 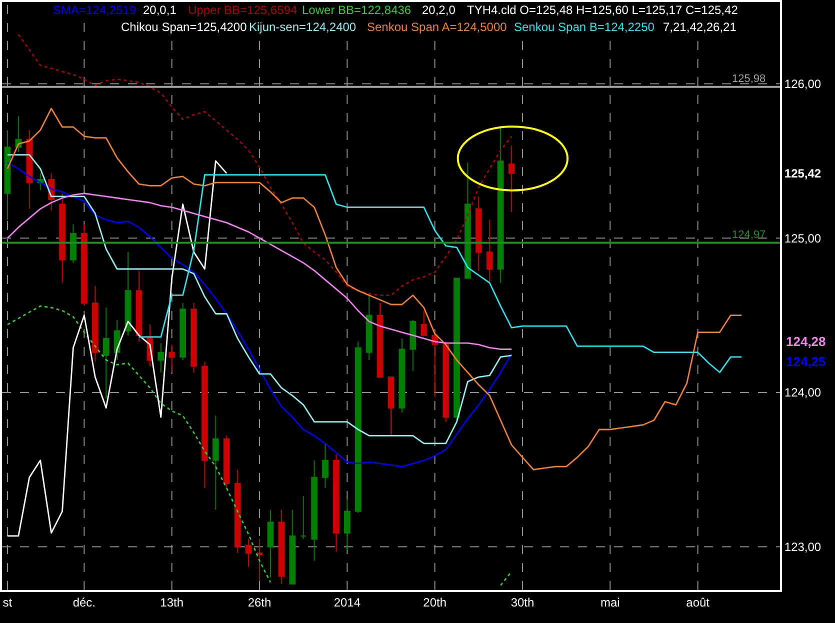 I want to click on x-tick-label: mai, so click(x=610, y=602).